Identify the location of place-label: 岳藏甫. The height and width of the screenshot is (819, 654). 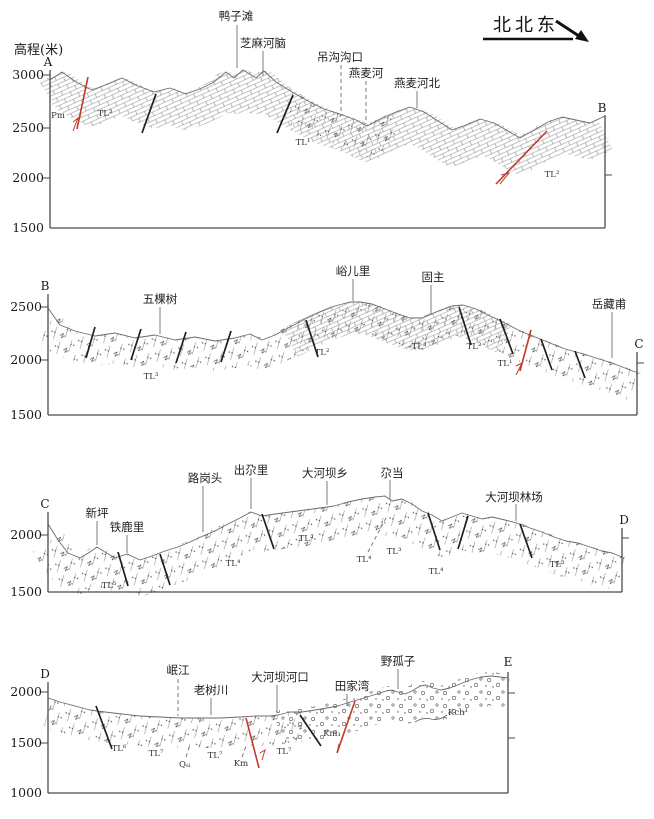
(609, 304).